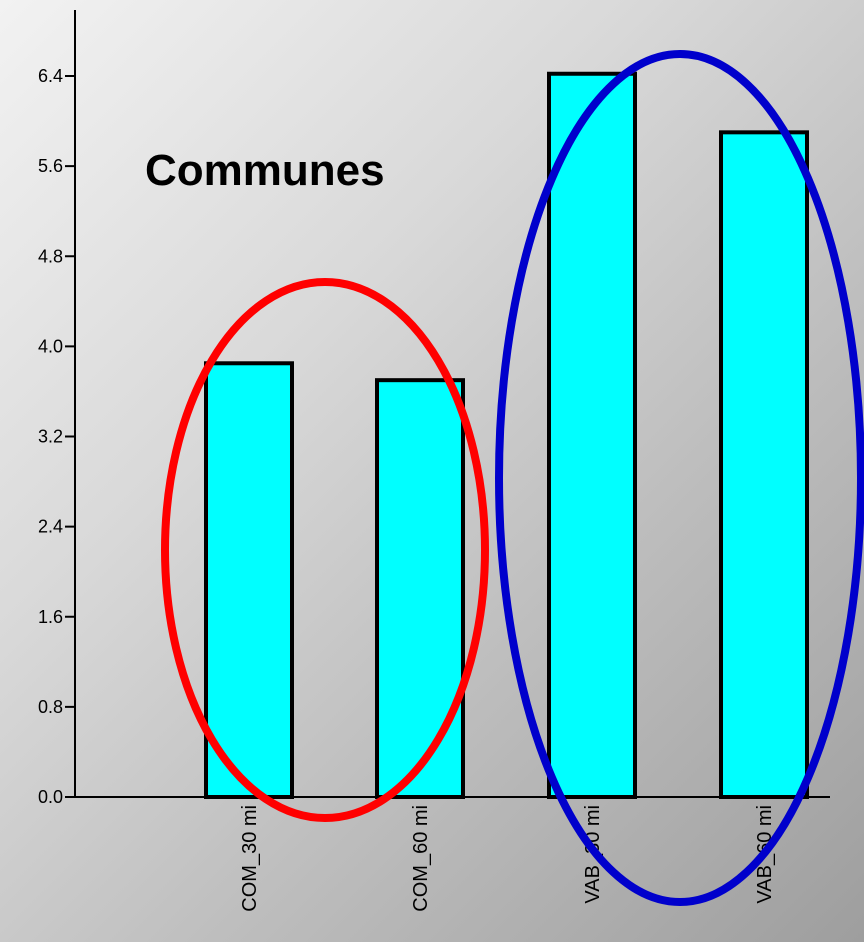  I want to click on category-label: COM_60 mi, so click(421, 858).